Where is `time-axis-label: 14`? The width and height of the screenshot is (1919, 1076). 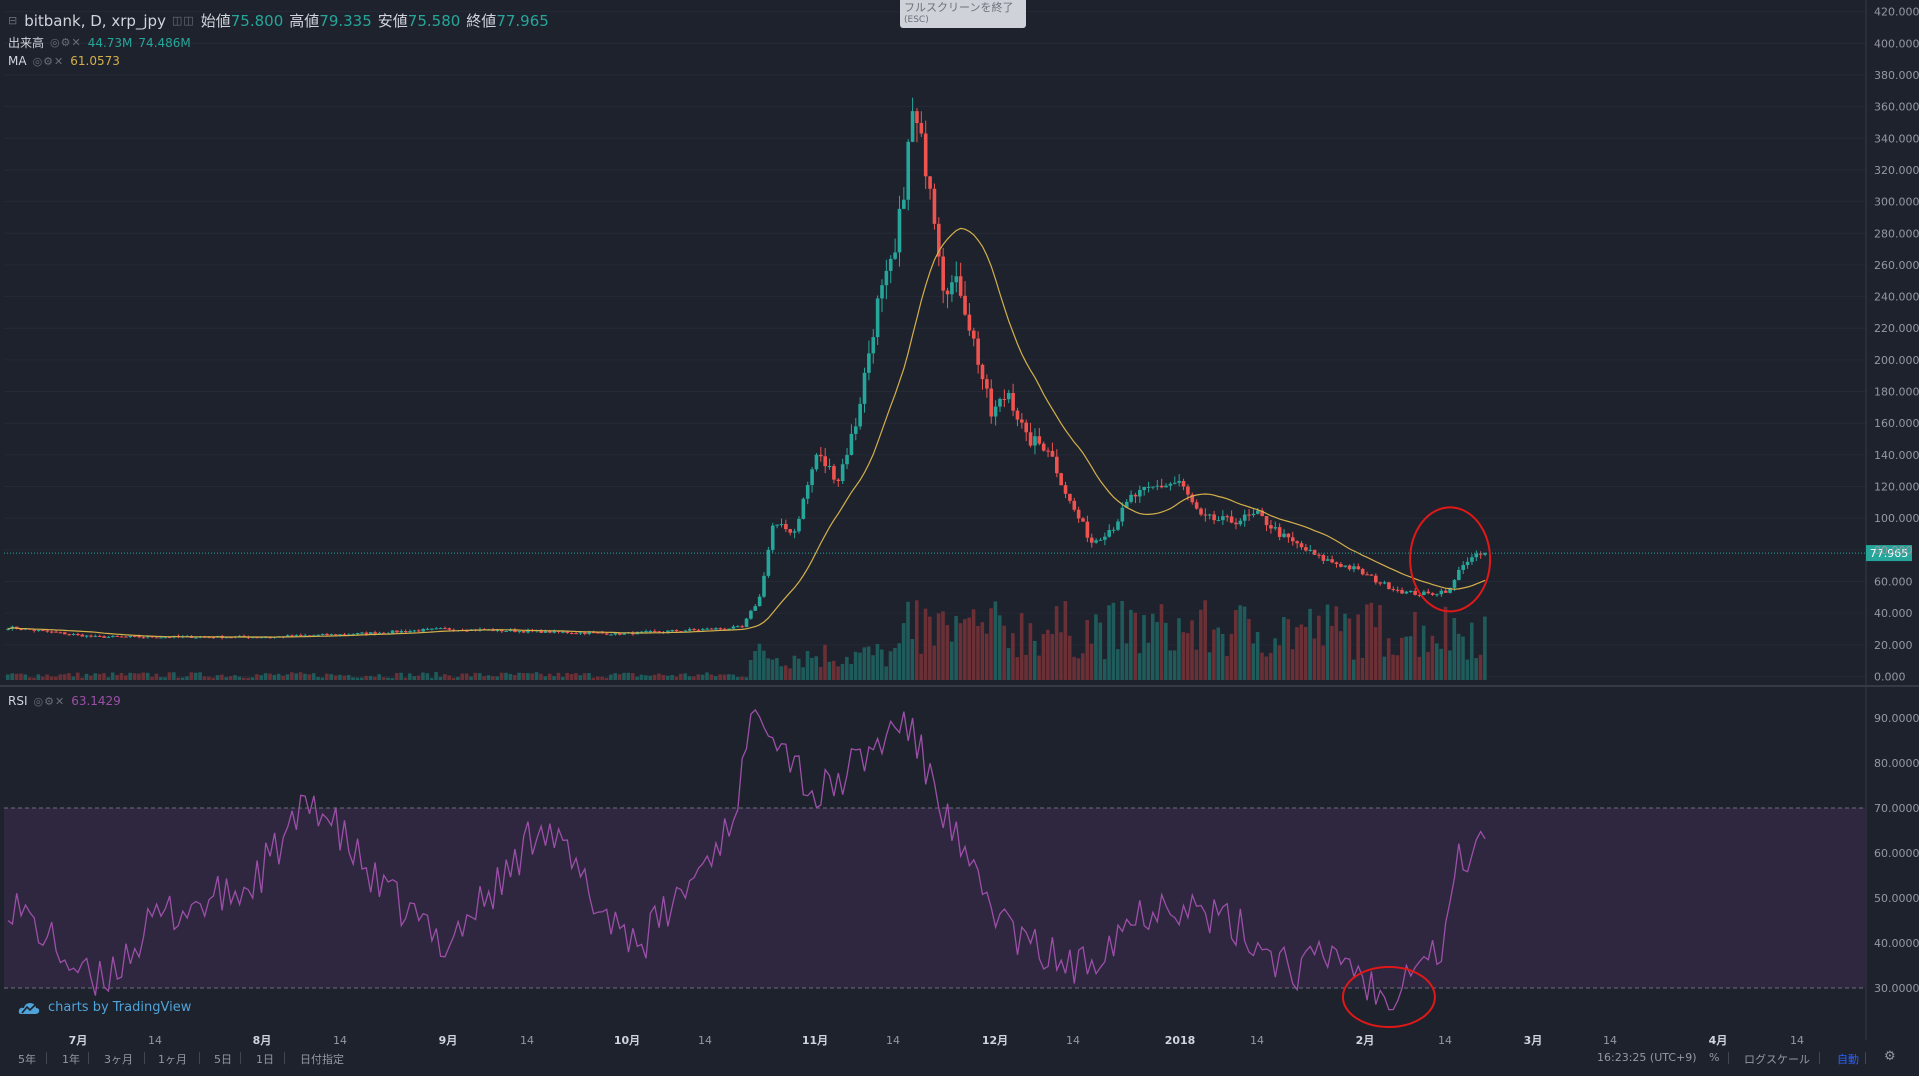
time-axis-label: 14 is located at coordinates (1445, 1040).